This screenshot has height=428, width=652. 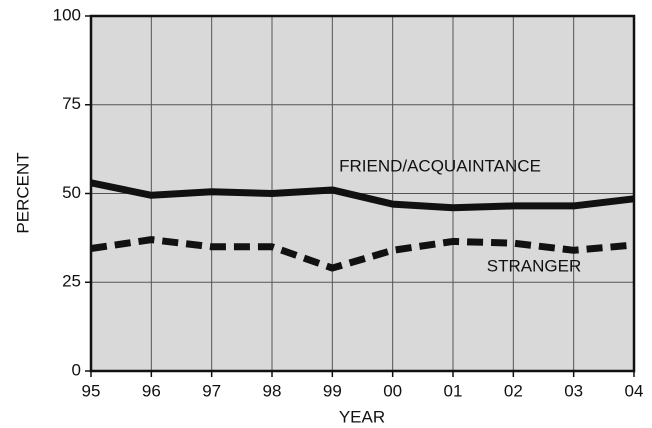 I want to click on x-tick-label: 01, so click(x=453, y=390).